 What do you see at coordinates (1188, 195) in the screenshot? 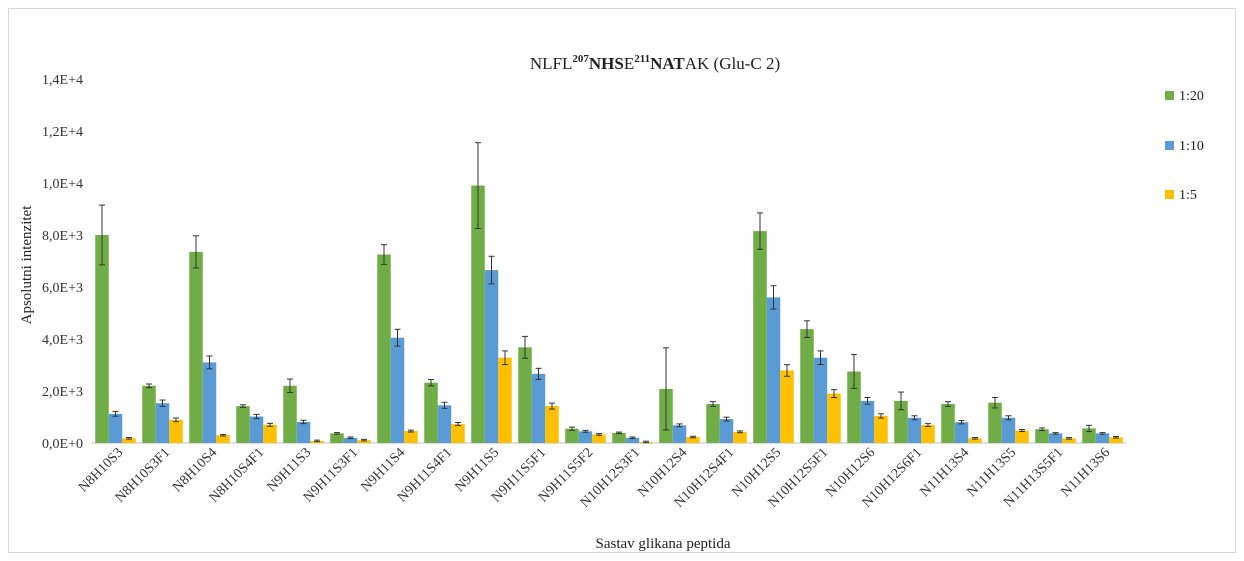
I see `legend-label: 1:5` at bounding box center [1188, 195].